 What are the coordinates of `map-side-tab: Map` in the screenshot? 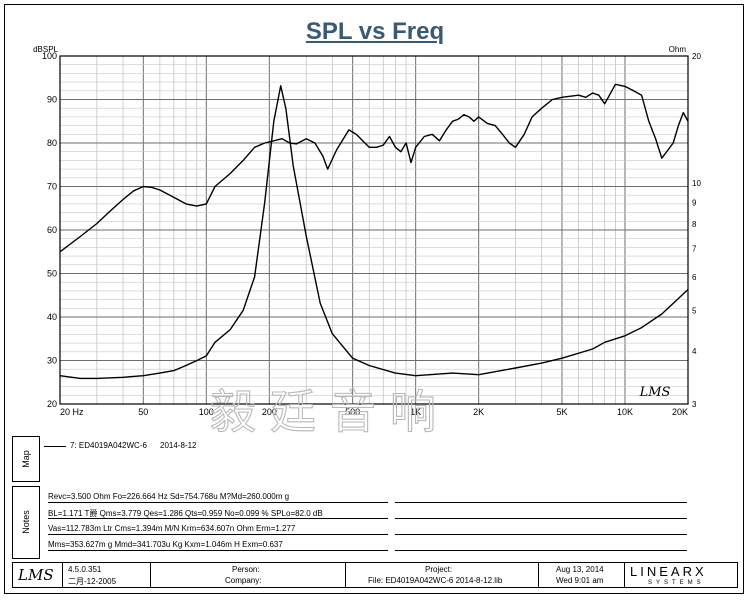 It's located at (26, 459).